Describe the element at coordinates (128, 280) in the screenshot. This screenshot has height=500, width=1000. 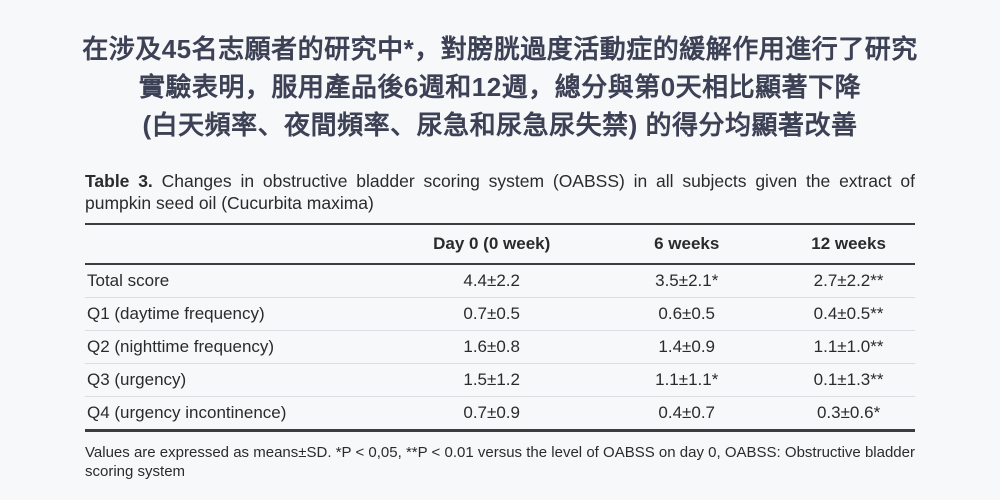
I see `row-label: Total score` at that location.